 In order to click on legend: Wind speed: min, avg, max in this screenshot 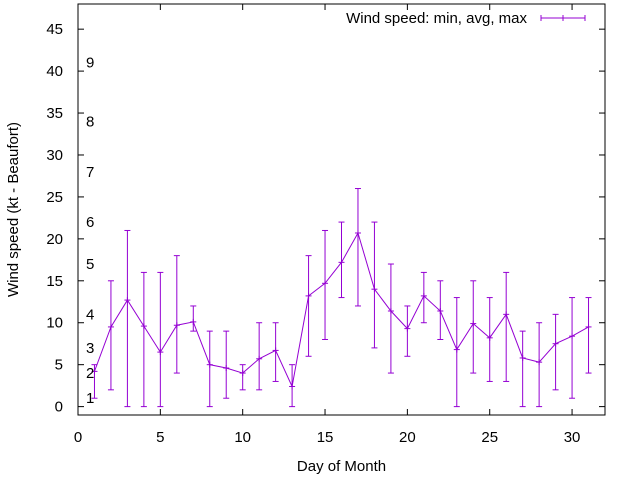, I will do `click(466, 18)`.